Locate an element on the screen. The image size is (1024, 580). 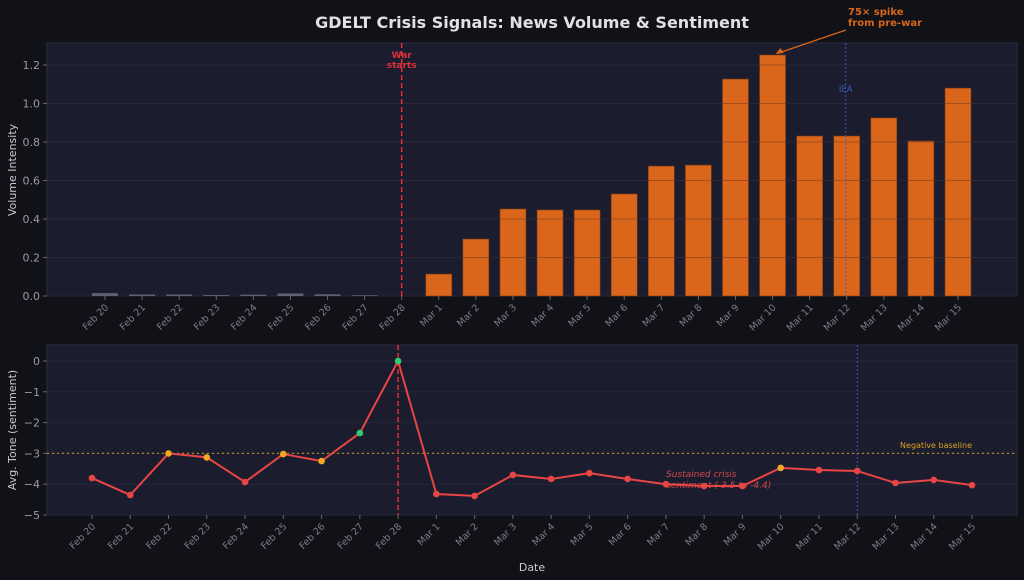
y-tick-label: 0.8 is located at coordinates (32, 142).